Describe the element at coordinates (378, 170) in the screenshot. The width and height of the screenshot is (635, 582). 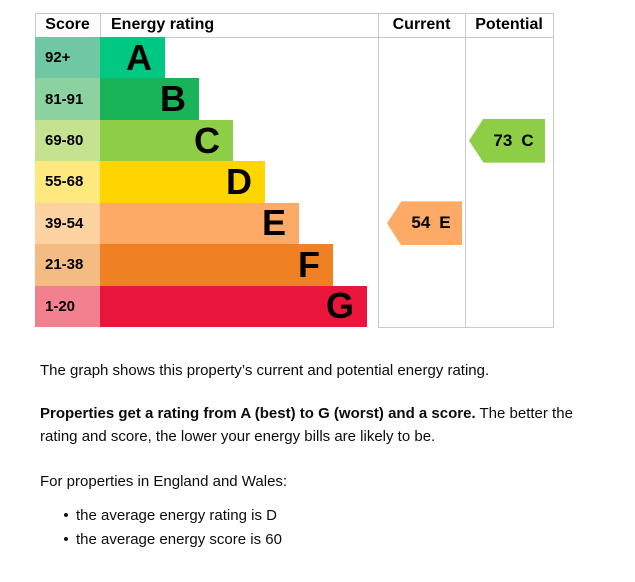
I see `grid-line-current-left` at that location.